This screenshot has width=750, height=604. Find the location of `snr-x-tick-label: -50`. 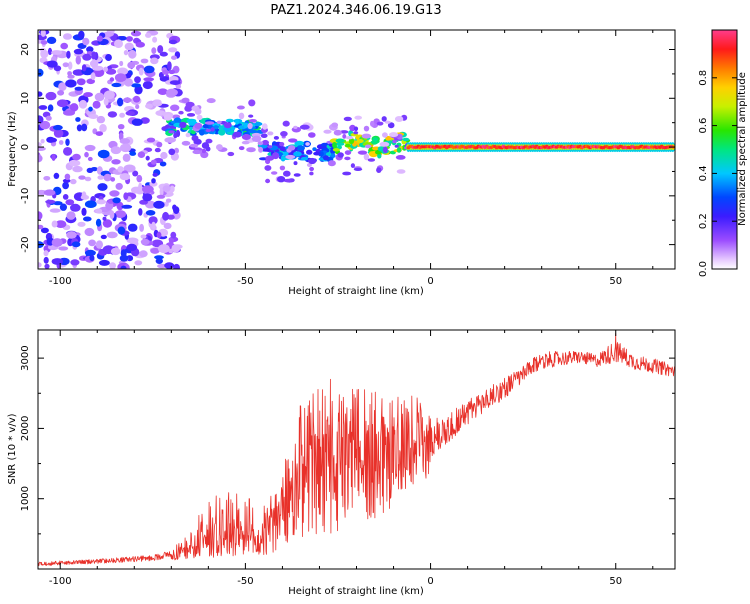

snr-x-tick-label: -50 is located at coordinates (245, 581).